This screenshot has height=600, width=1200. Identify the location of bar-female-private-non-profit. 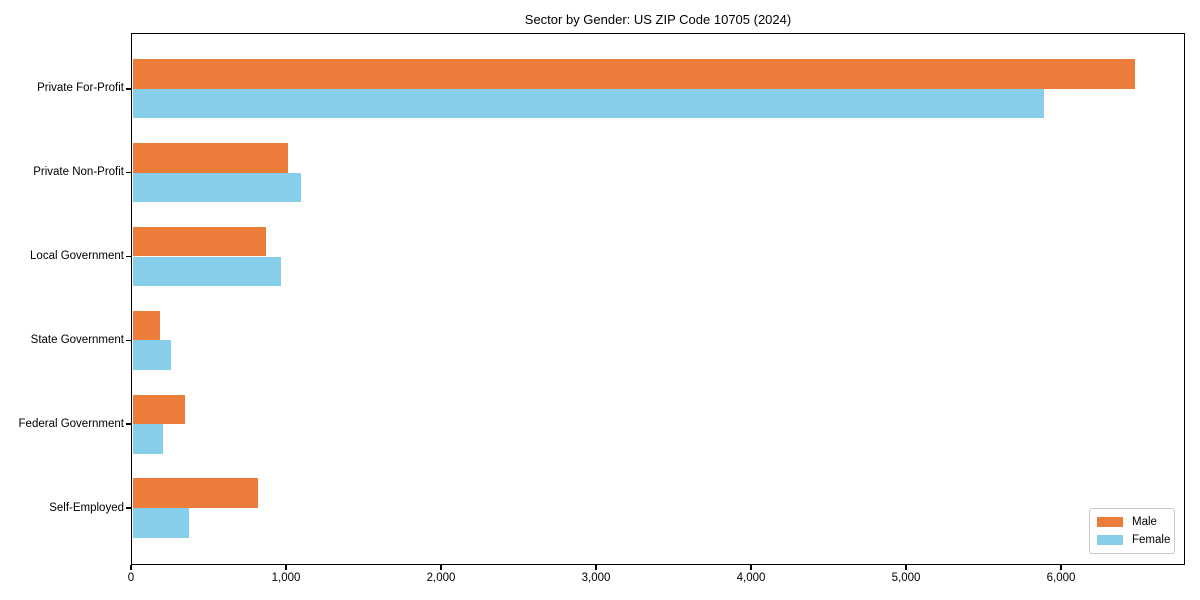
(216, 187).